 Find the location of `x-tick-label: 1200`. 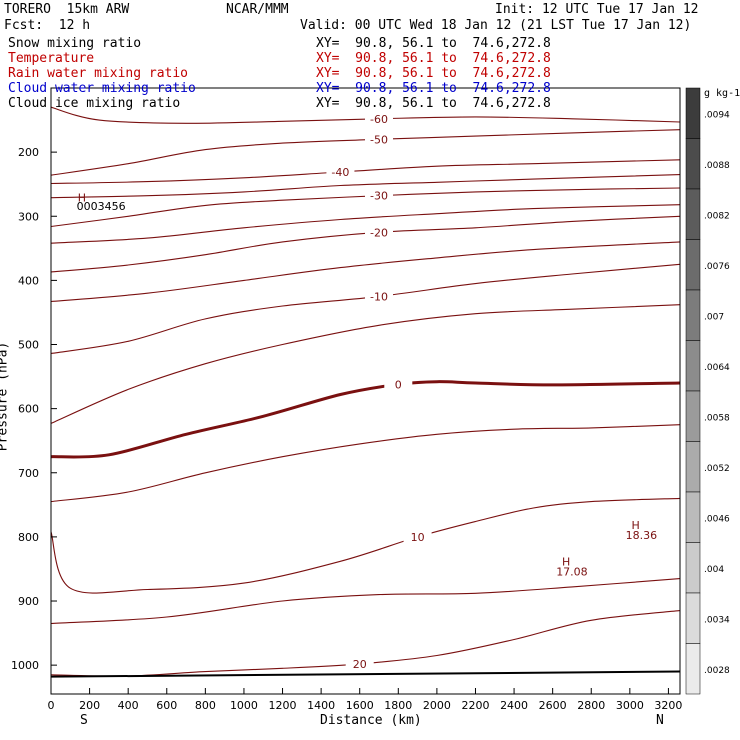

x-tick-label: 1200 is located at coordinates (283, 705).